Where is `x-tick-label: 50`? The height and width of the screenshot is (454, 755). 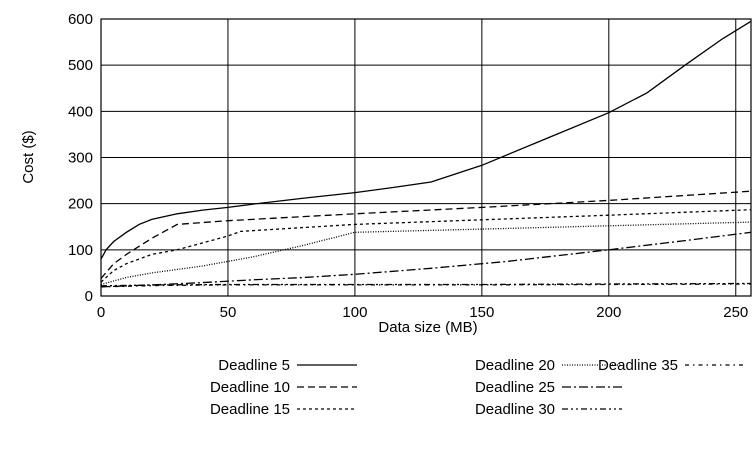
x-tick-label: 50 is located at coordinates (228, 312).